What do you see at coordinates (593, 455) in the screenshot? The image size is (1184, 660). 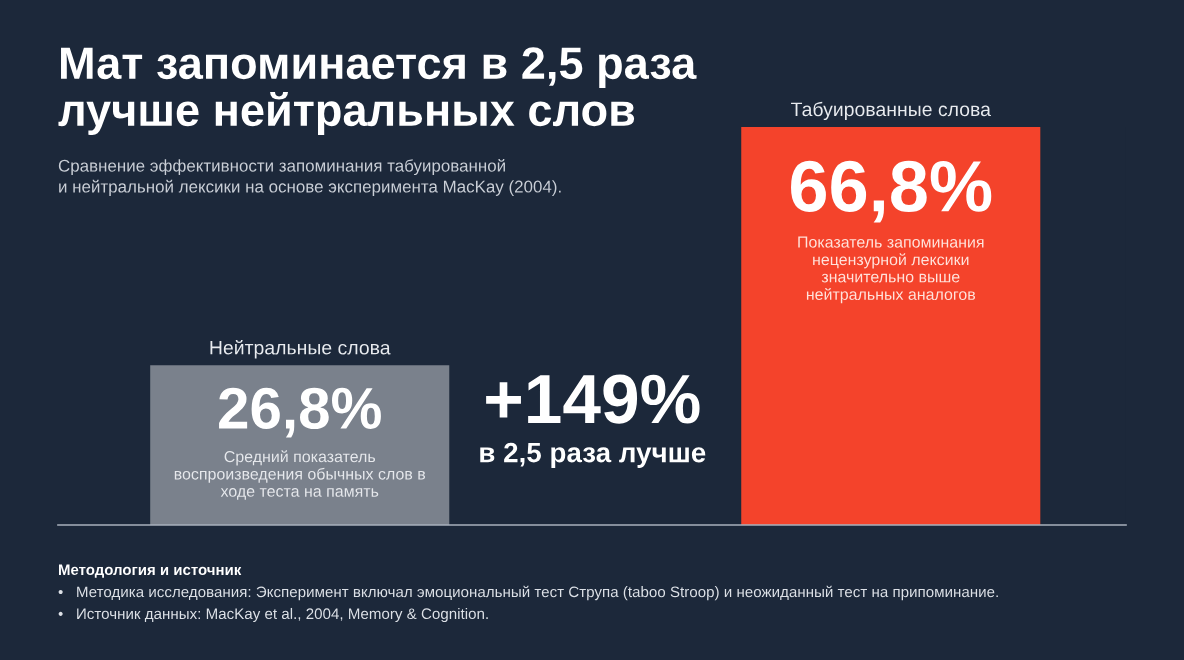 I see `annotation: в 2,5 раза лучше` at bounding box center [593, 455].